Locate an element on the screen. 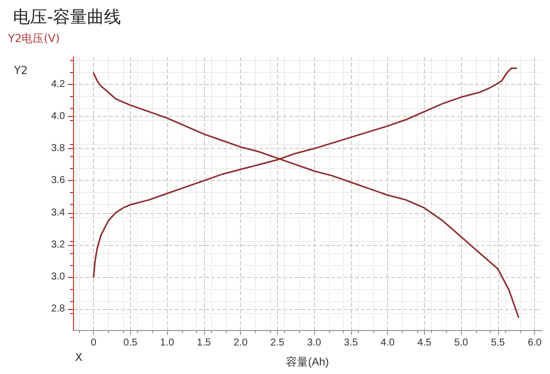  text: X is located at coordinates (79, 357).